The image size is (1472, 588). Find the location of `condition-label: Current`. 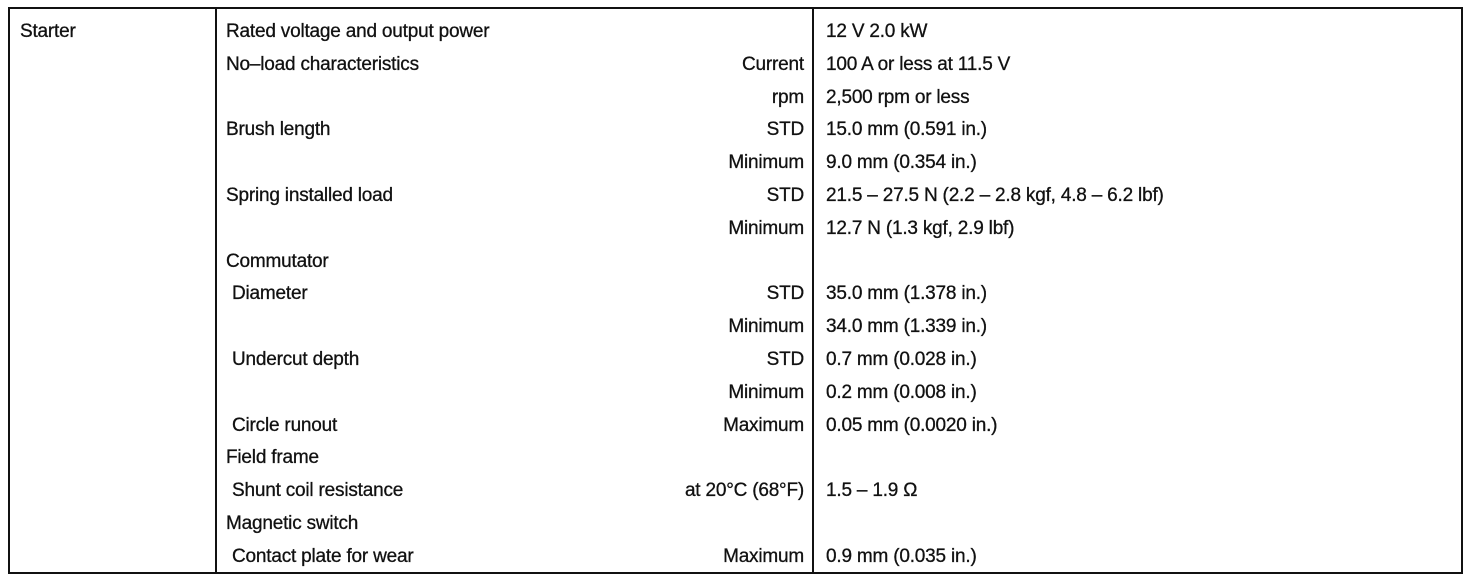

condition-label: Current is located at coordinates (773, 64).